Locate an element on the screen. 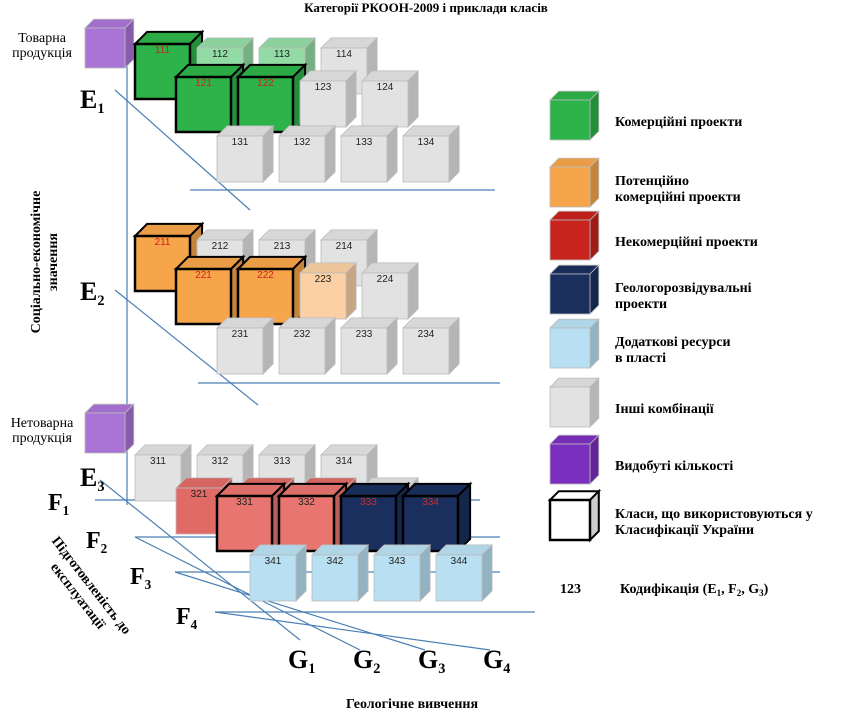 This screenshot has width=852, height=713. cube-code: 331 is located at coordinates (244, 502).